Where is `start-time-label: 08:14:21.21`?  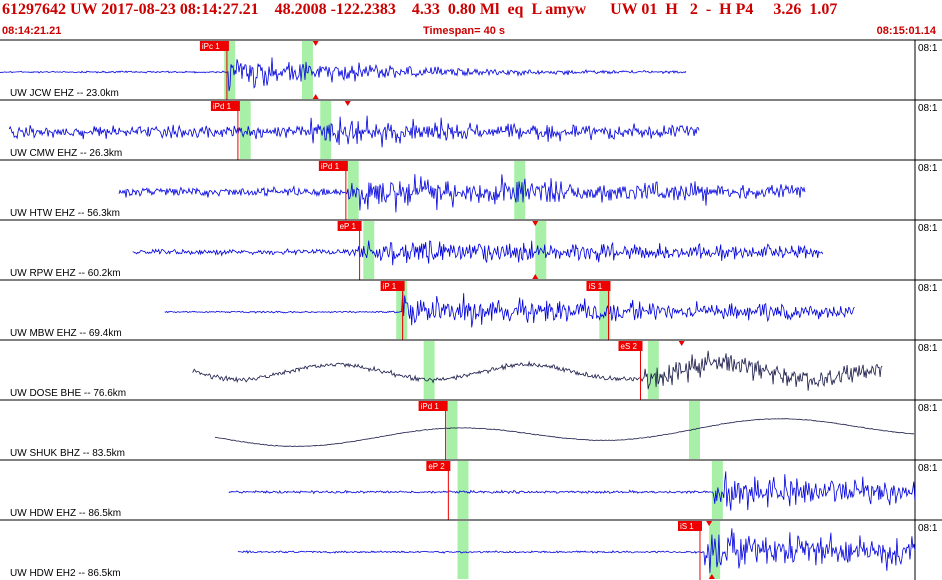
start-time-label: 08:14:21.21 is located at coordinates (32, 31).